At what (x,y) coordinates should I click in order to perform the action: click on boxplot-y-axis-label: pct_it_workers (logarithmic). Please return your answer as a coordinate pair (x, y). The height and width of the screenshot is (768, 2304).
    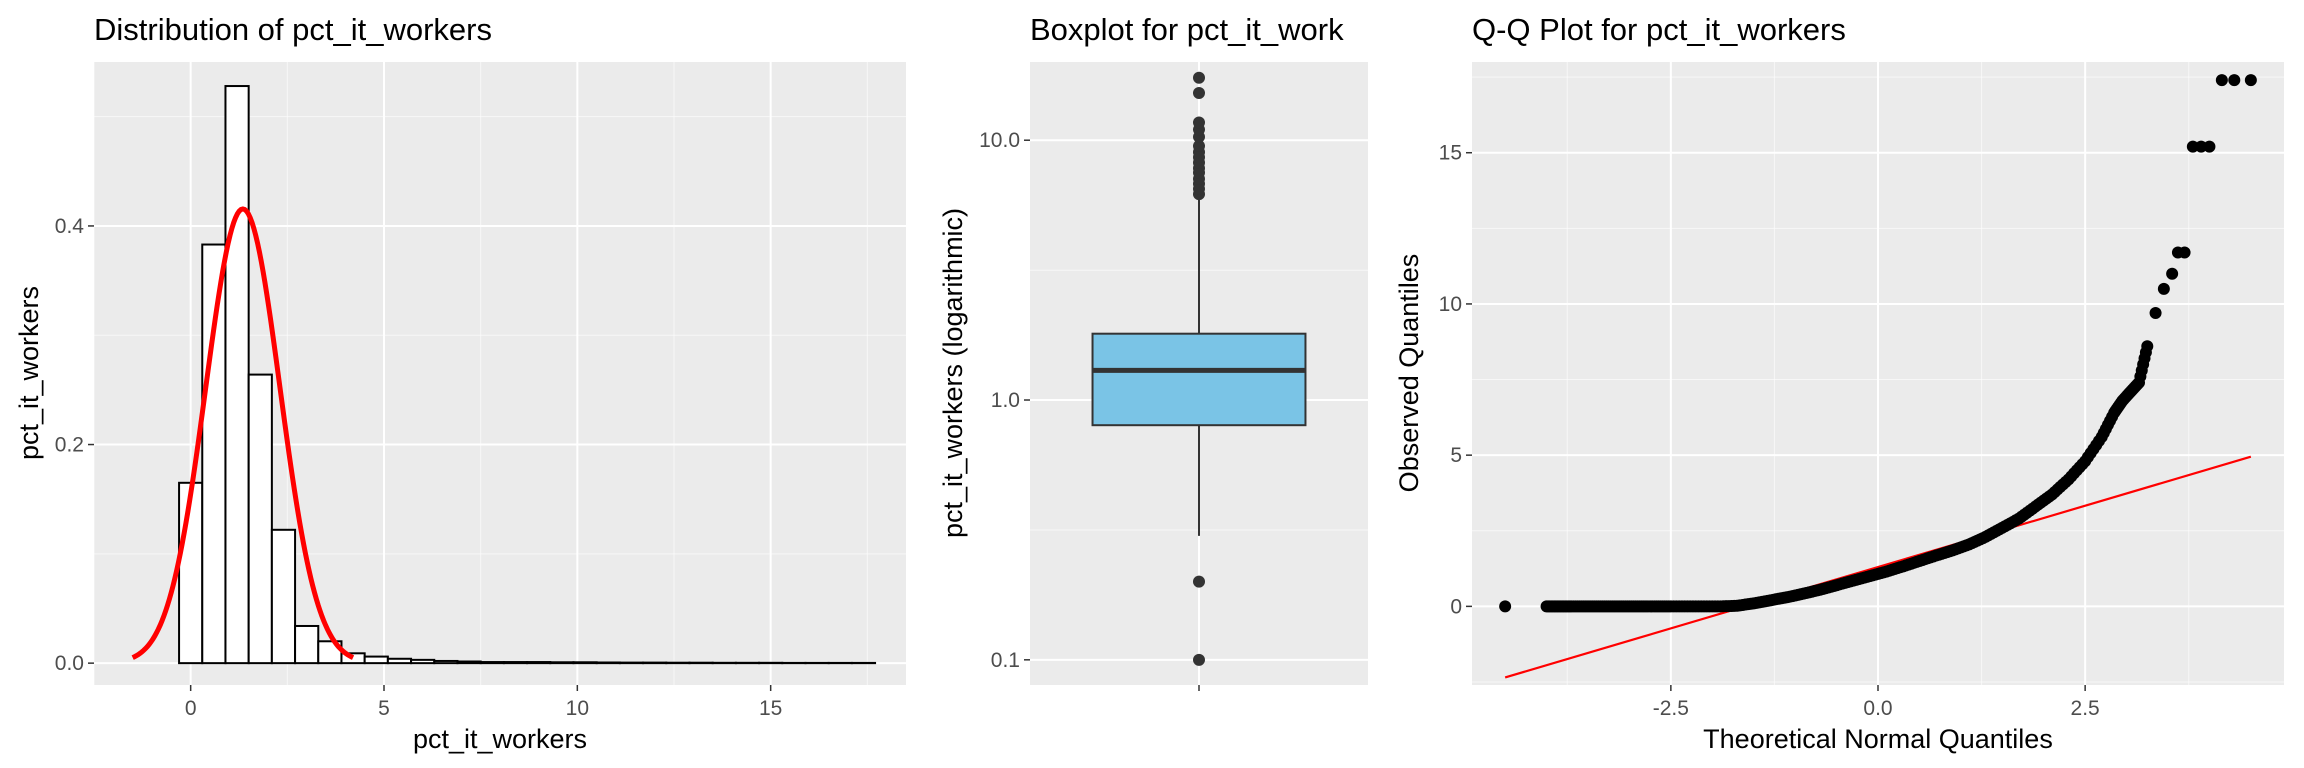
    Looking at the image, I should click on (953, 373).